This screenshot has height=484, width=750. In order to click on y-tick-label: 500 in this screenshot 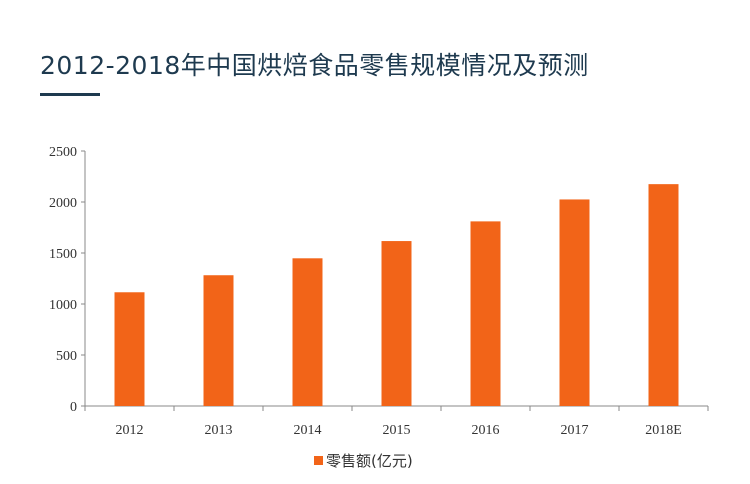, I will do `click(66, 356)`.